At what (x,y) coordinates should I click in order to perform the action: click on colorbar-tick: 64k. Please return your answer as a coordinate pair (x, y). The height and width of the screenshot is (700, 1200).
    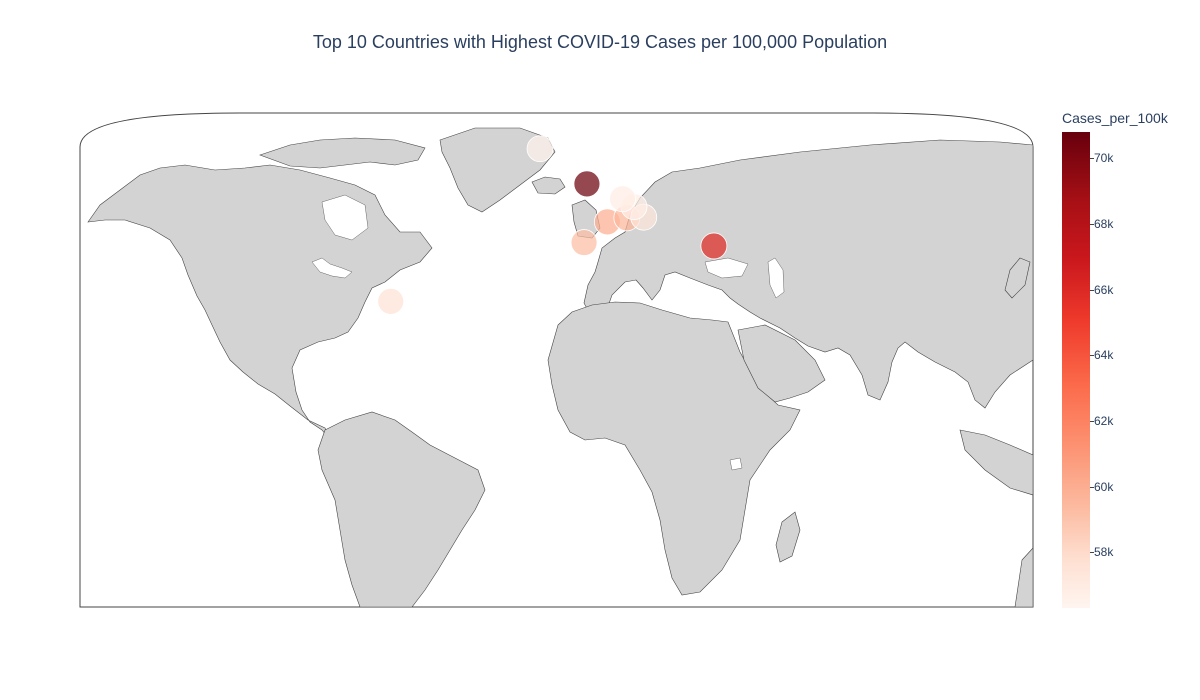
    Looking at the image, I should click on (1101, 355).